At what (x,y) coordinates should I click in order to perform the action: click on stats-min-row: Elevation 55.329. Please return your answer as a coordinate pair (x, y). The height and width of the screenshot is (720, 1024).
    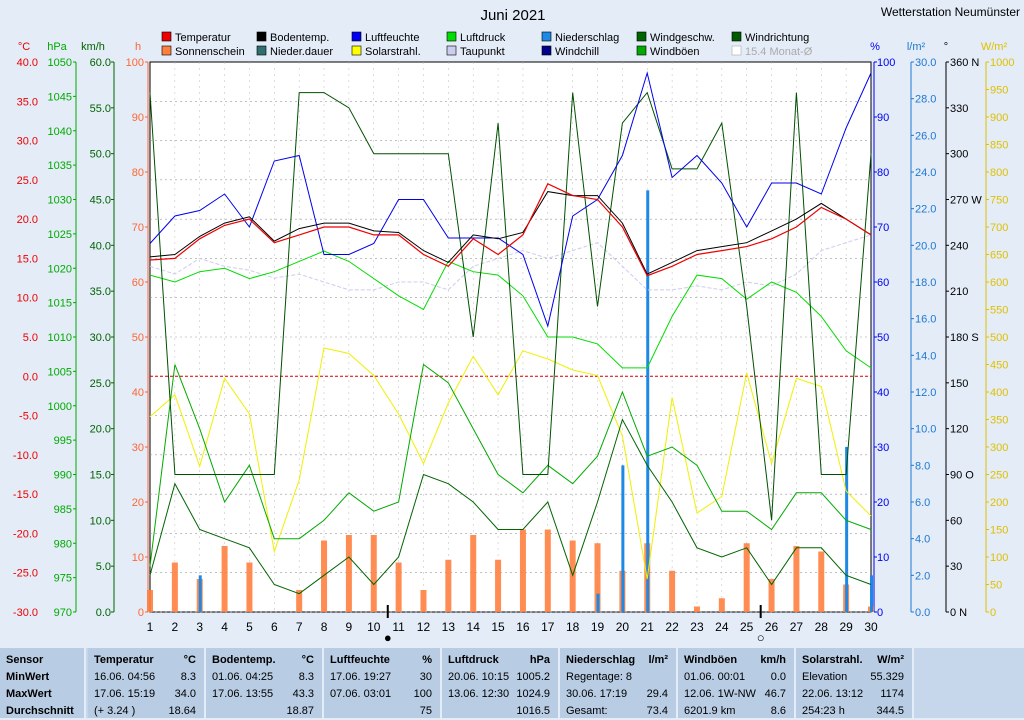
    Looking at the image, I should click on (854, 677).